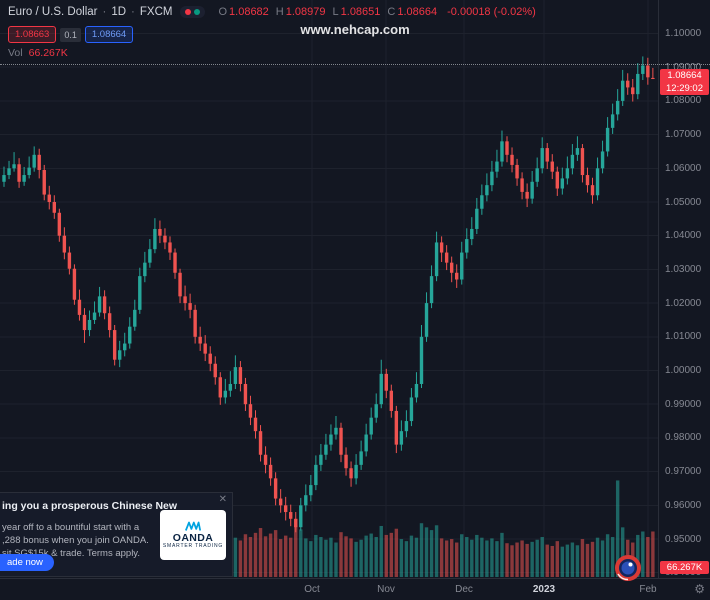 The width and height of the screenshot is (710, 600). I want to click on bar-countdown: 12:29:02, so click(684, 88).